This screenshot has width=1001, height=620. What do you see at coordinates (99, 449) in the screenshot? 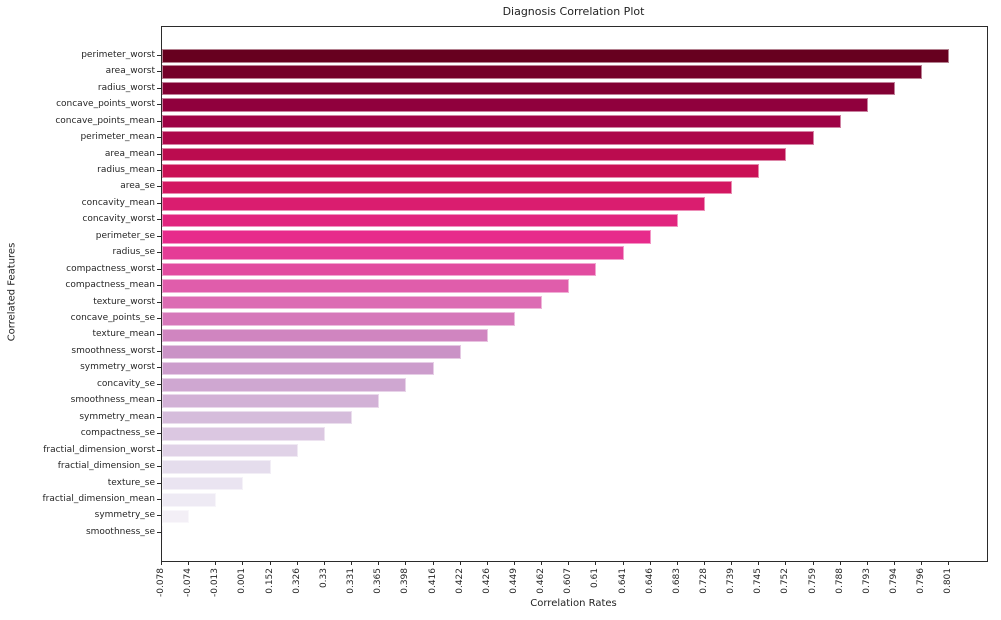
I see `y-tick-label: fractial_dimension_worst` at bounding box center [99, 449].